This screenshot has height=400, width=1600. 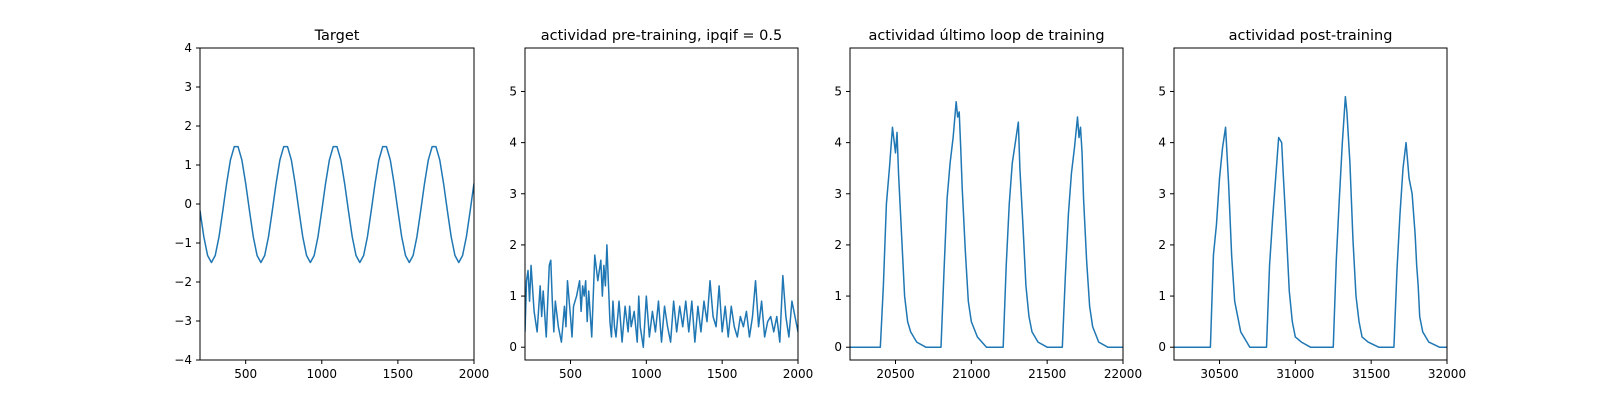 What do you see at coordinates (183, 282) in the screenshot?
I see `y-tick-label: −2` at bounding box center [183, 282].